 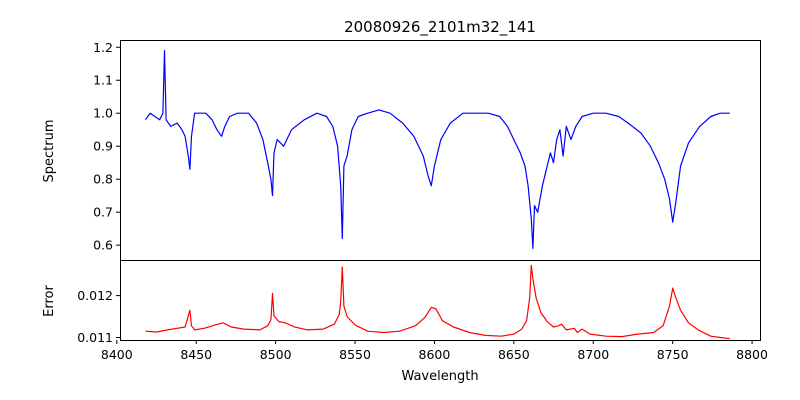 What do you see at coordinates (103, 146) in the screenshot?
I see `y-tick-label: 0.9` at bounding box center [103, 146].